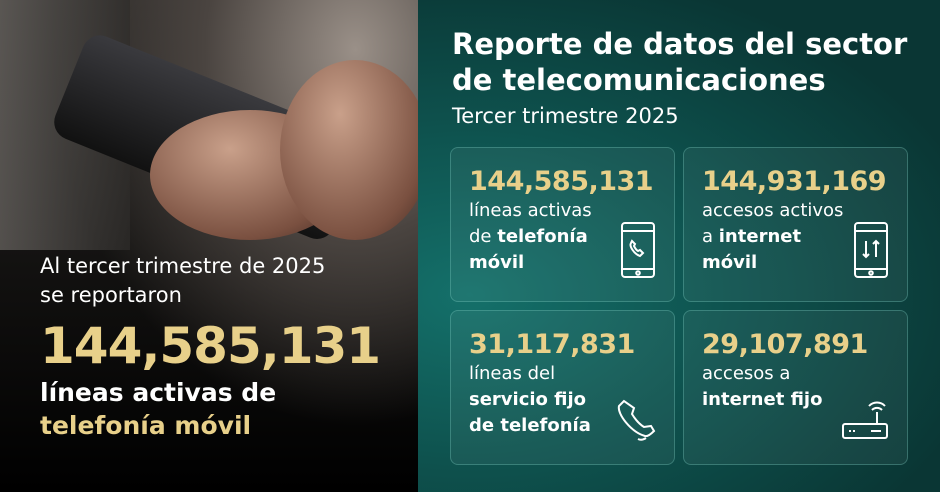 This screenshot has height=492, width=940. I want to click on title-line: Reporte de datos del sector, so click(680, 44).